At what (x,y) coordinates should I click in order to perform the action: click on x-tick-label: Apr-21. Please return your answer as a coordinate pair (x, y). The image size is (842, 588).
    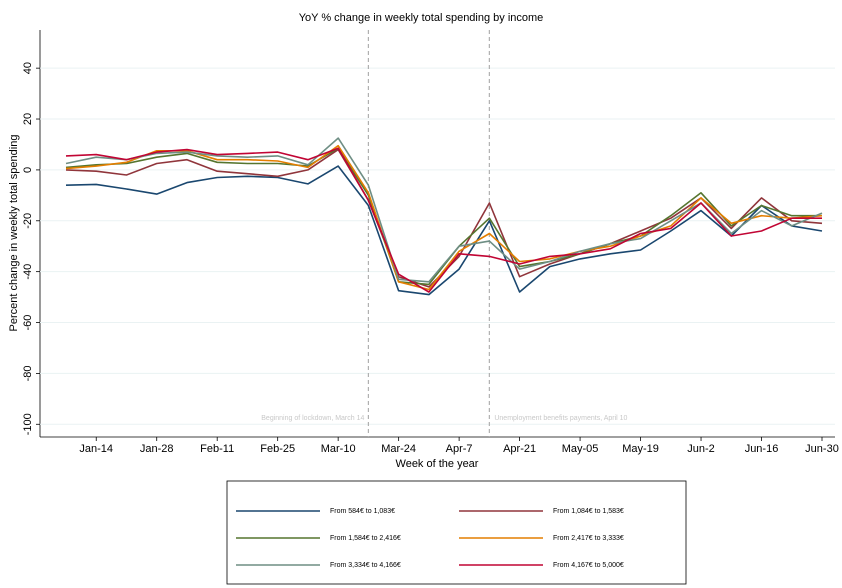
    Looking at the image, I should click on (519, 449).